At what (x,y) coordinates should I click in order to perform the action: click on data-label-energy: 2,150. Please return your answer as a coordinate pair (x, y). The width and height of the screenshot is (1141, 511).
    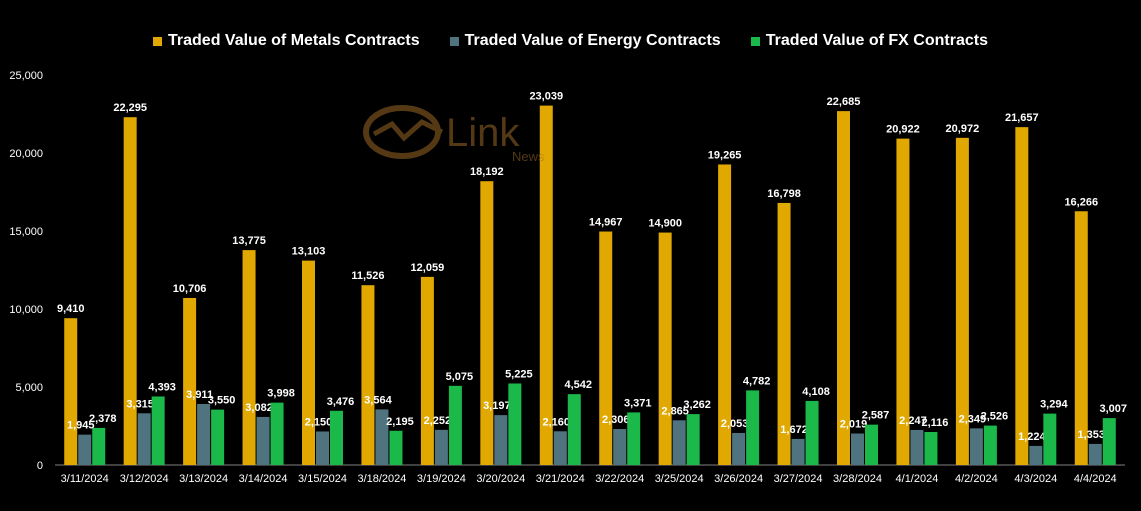
    Looking at the image, I should click on (319, 422).